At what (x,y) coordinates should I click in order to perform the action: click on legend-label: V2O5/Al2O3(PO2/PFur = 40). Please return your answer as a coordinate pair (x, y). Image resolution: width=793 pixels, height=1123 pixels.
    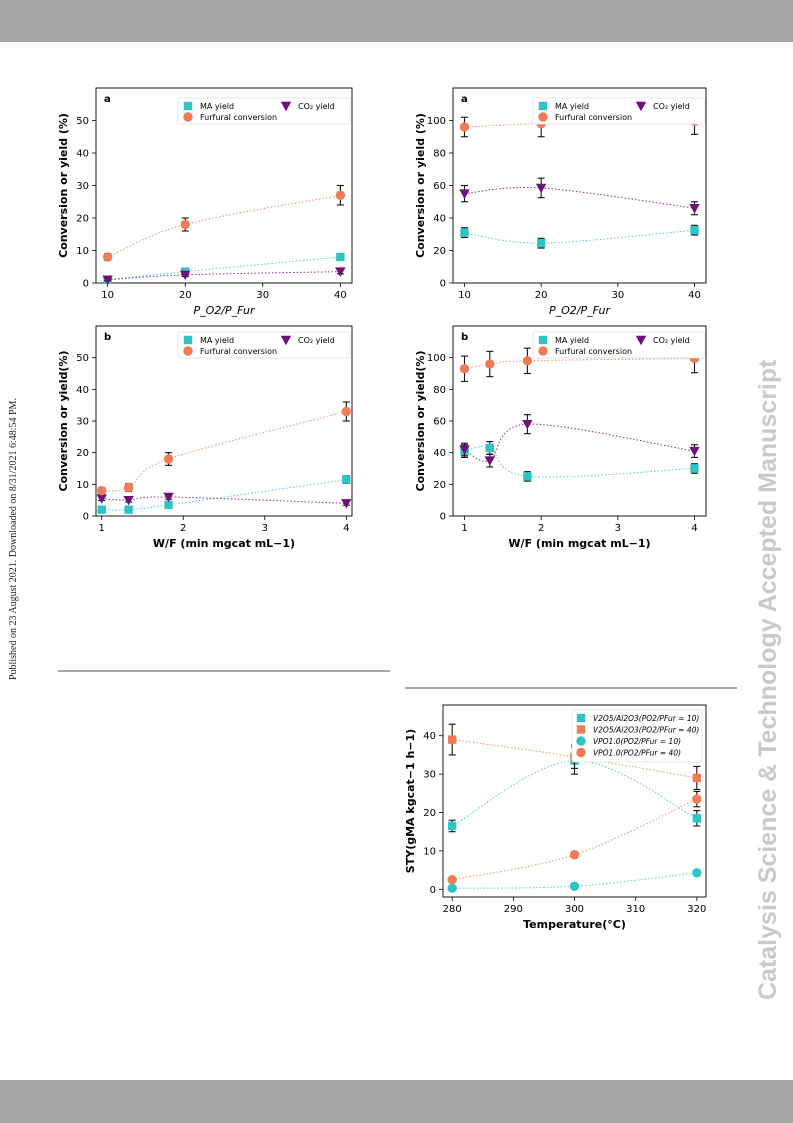
    Looking at the image, I should click on (646, 730).